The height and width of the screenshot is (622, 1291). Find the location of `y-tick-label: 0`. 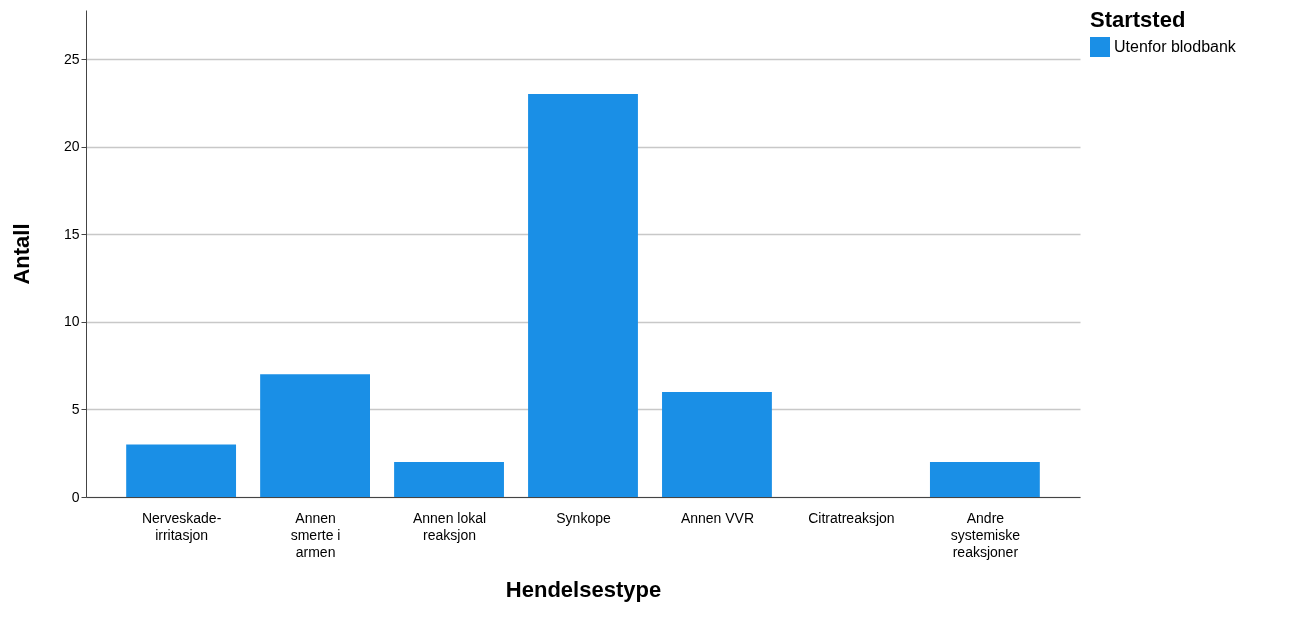

y-tick-label: 0 is located at coordinates (75, 496).